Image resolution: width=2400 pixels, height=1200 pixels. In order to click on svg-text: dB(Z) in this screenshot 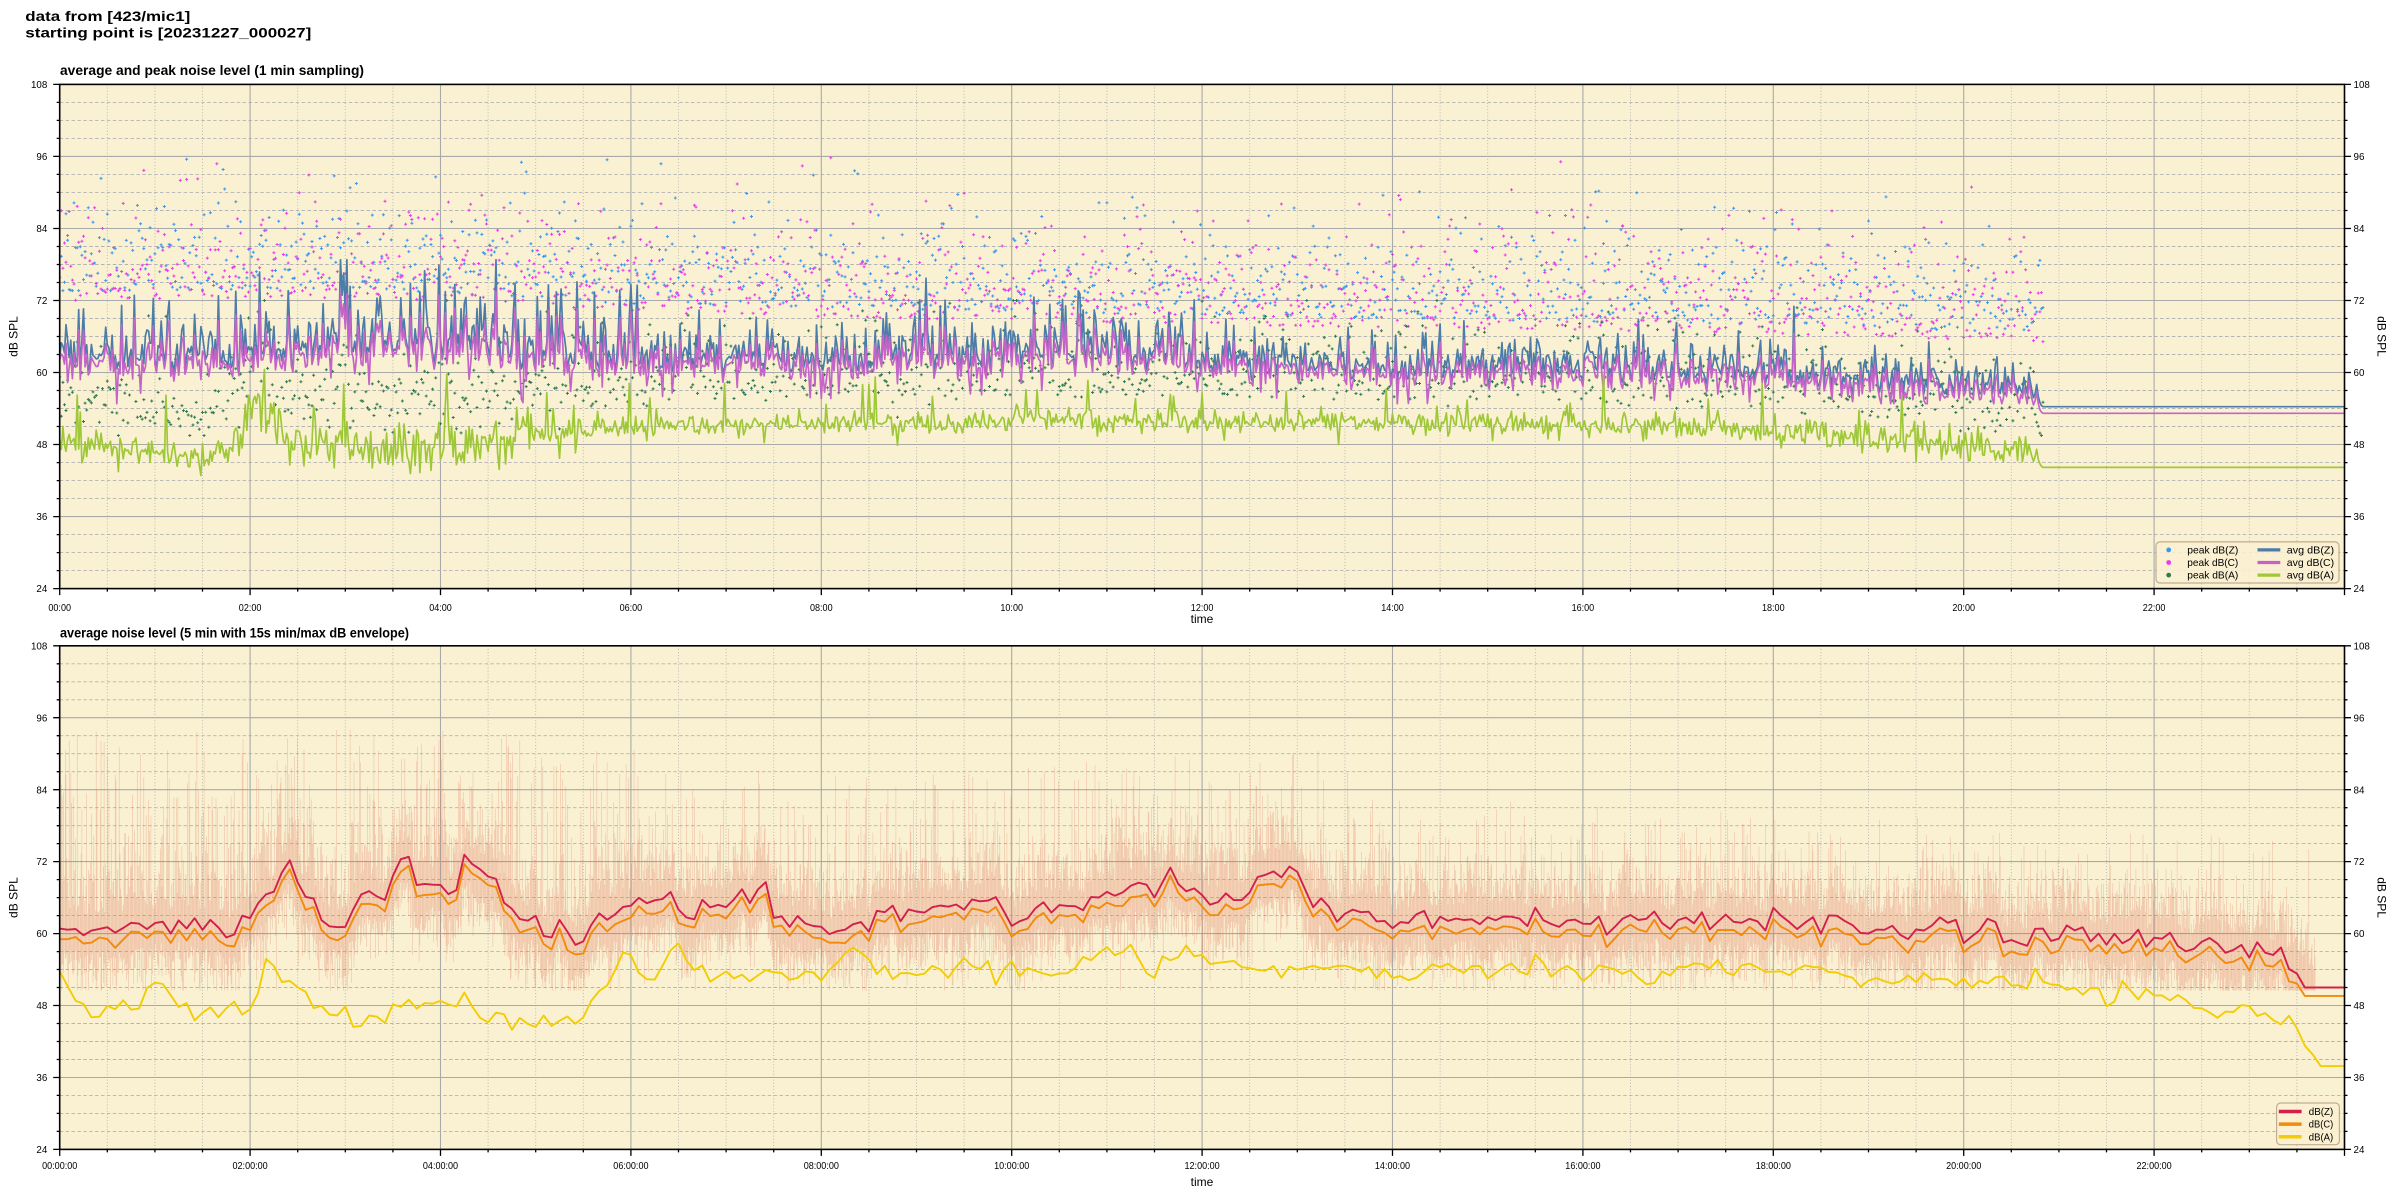, I will do `click(2321, 1112)`.